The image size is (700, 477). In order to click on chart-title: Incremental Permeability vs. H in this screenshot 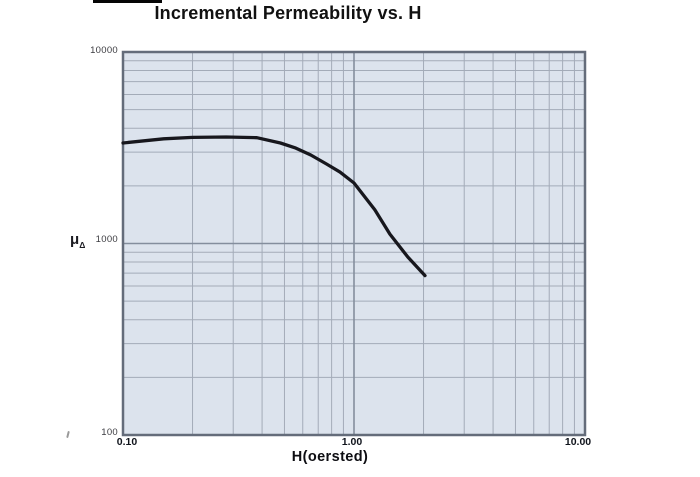, I will do `click(288, 13)`.